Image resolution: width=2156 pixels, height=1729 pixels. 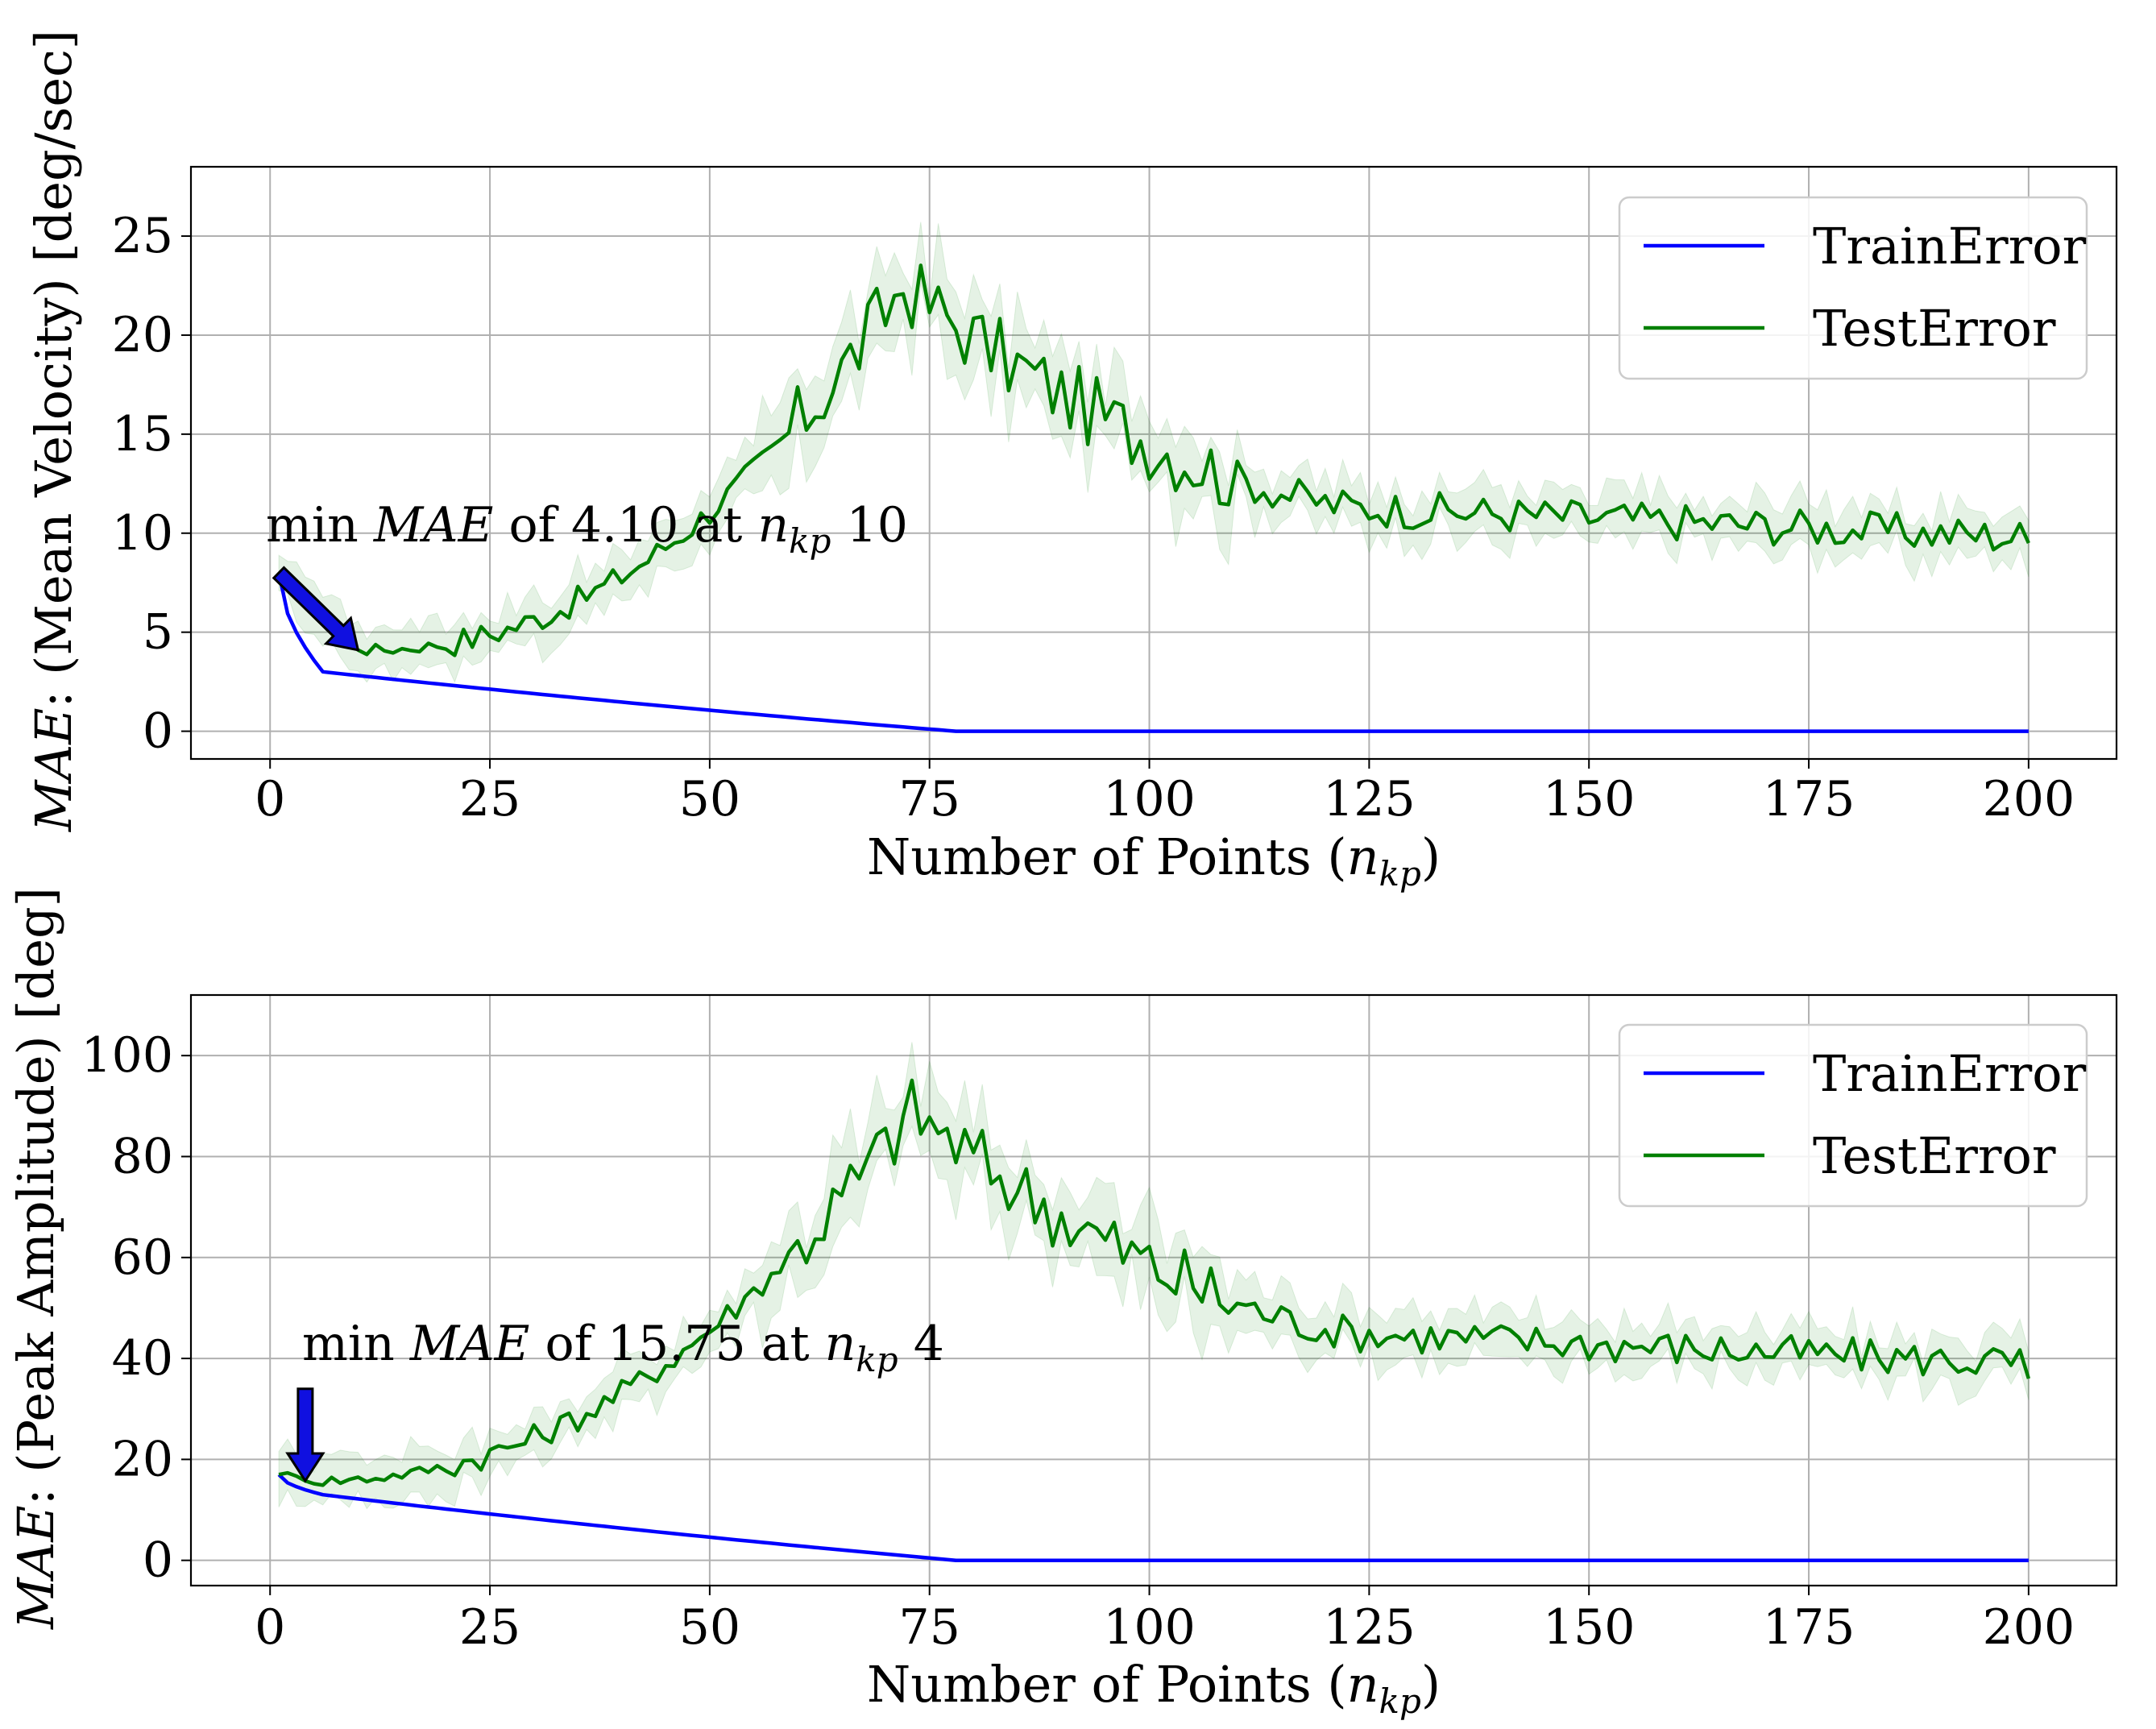 What do you see at coordinates (143, 1156) in the screenshot?
I see `y-tick-label: 80` at bounding box center [143, 1156].